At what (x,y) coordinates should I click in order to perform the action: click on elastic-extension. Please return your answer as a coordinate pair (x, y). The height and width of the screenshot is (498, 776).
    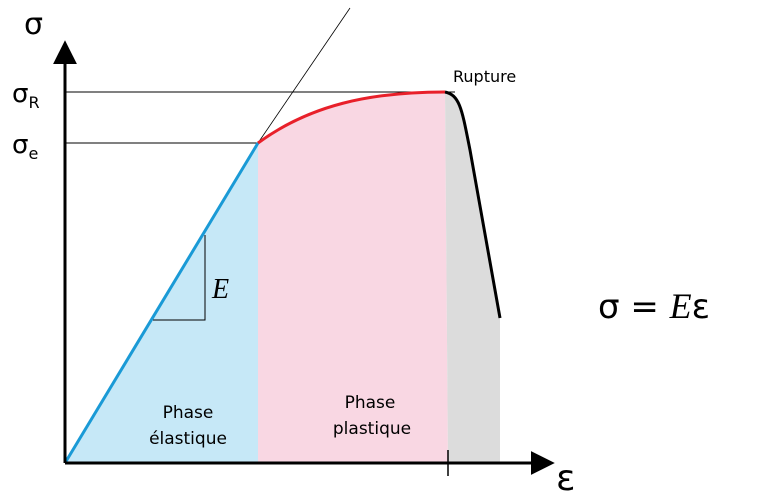
    Looking at the image, I should click on (304, 75).